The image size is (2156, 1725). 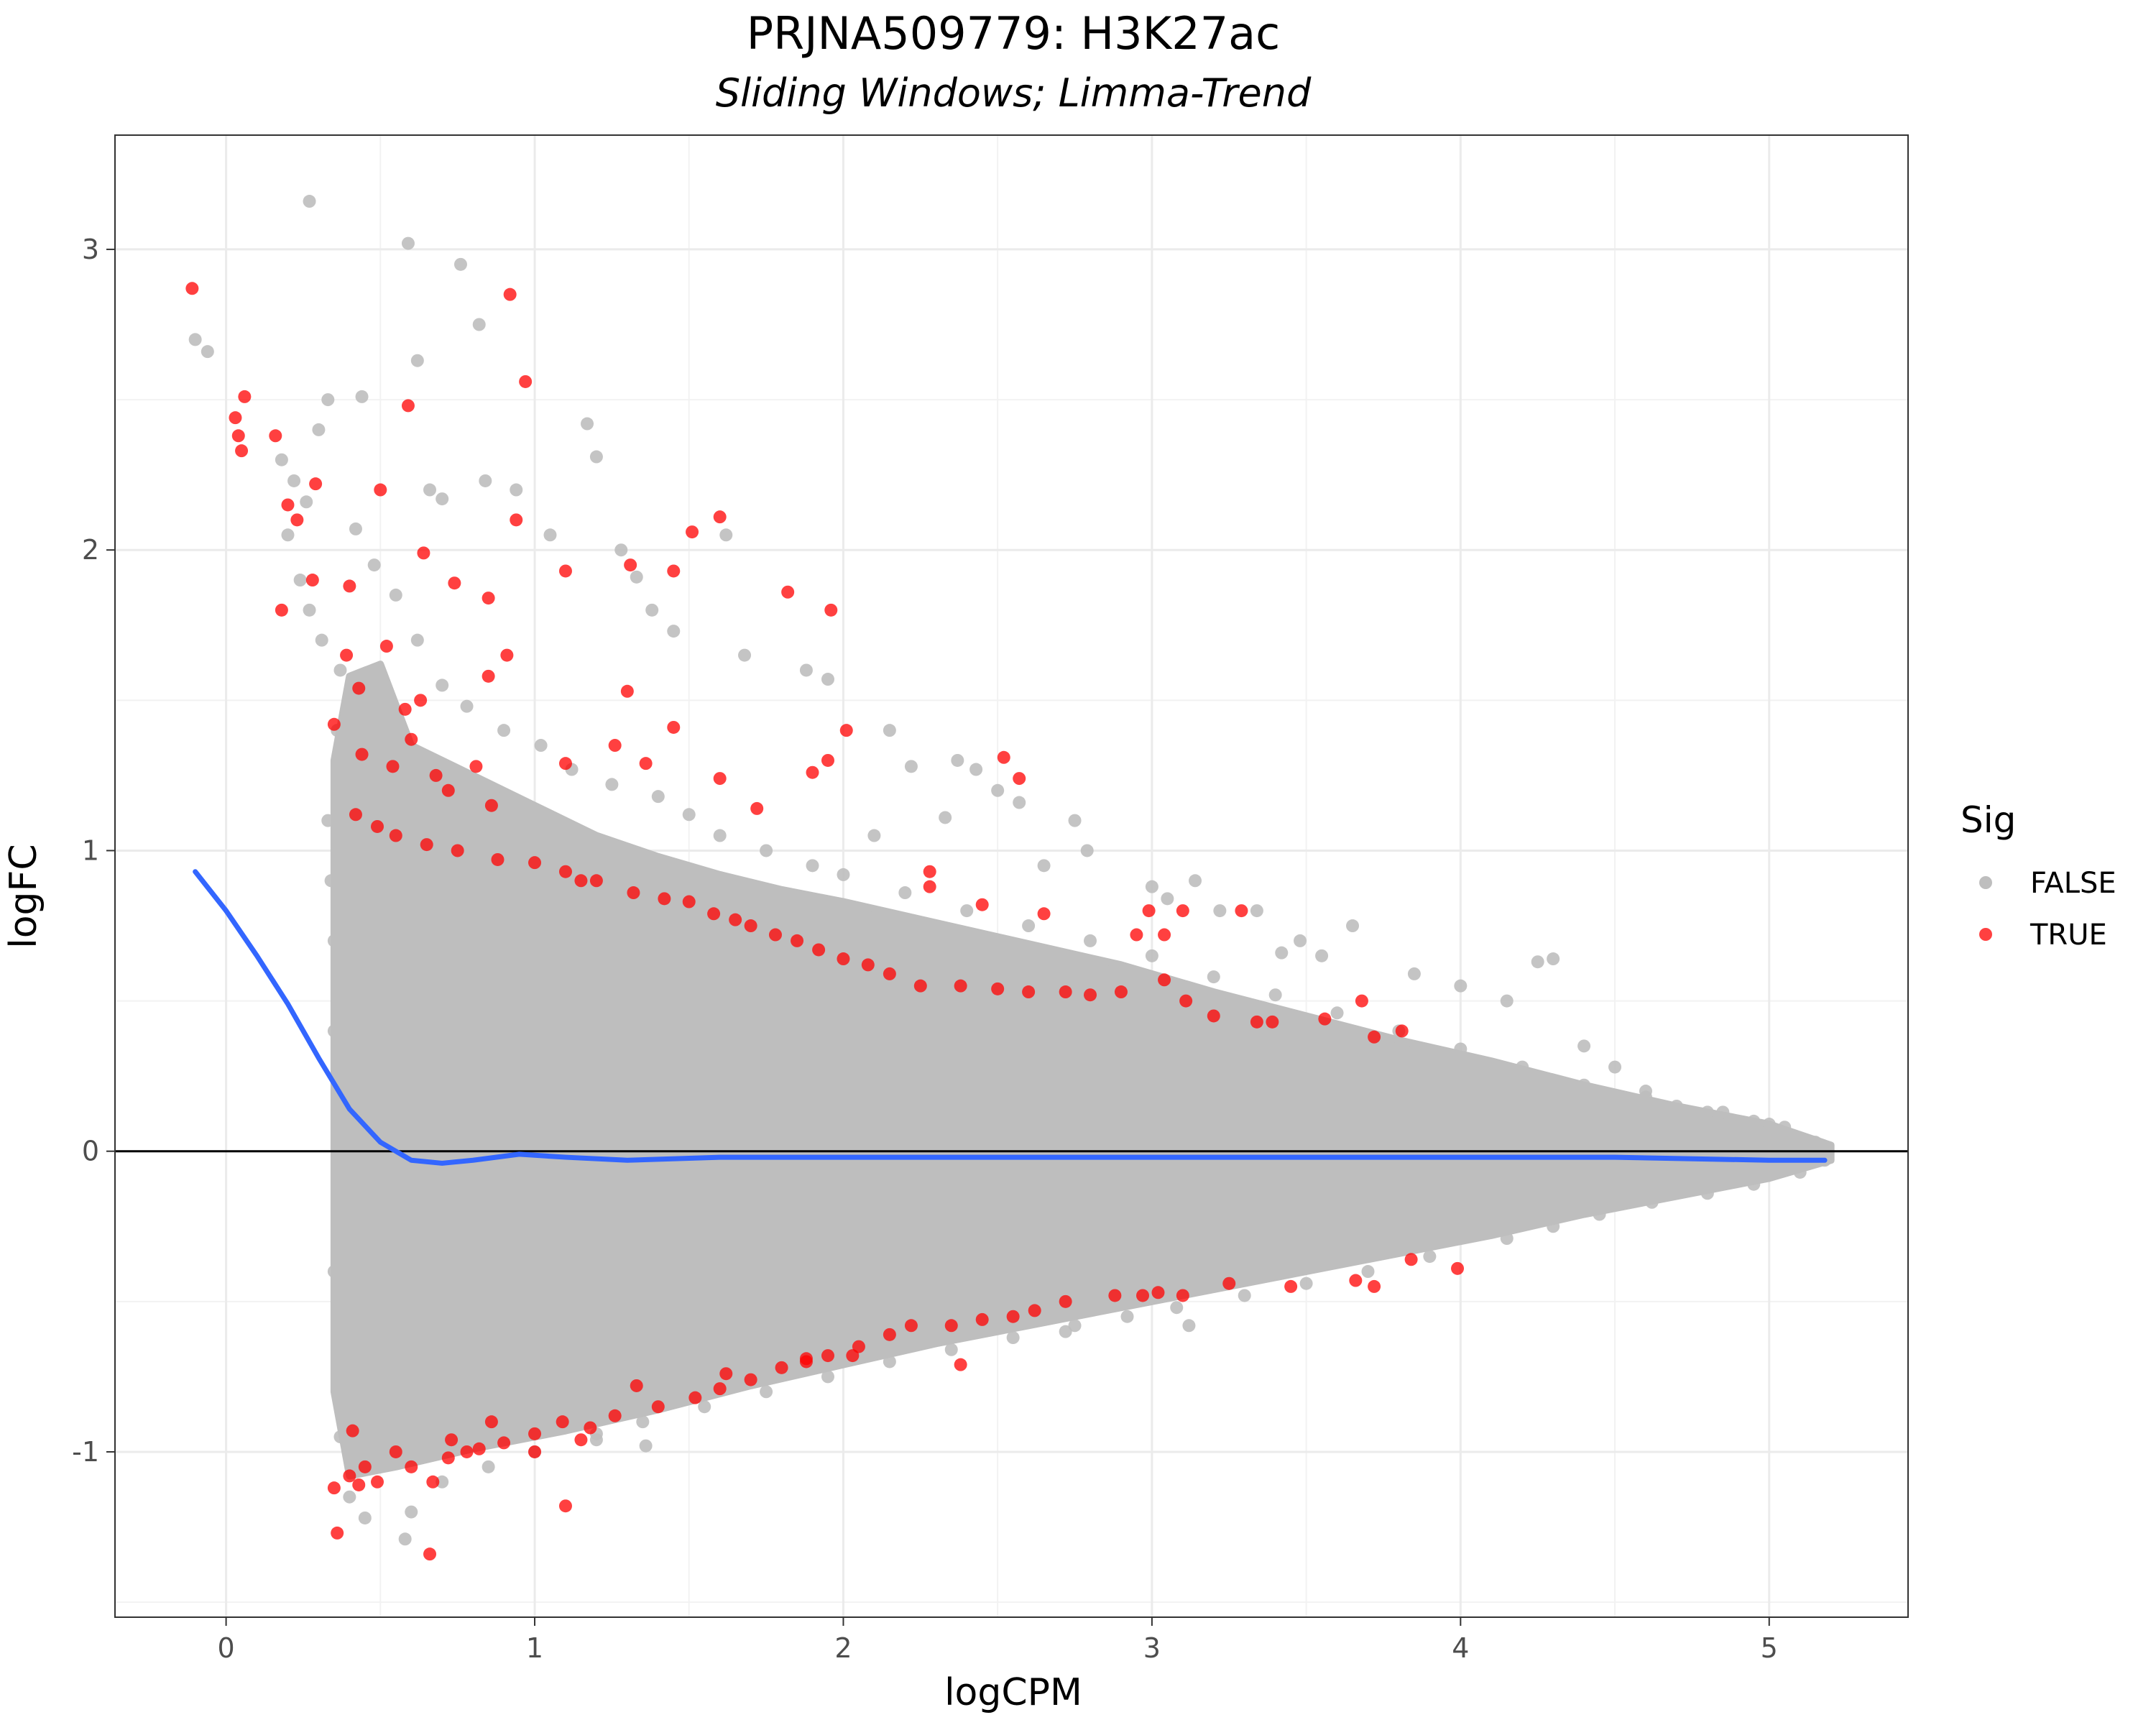 I want to click on legend-label-false: FALSE, so click(x=2073, y=883).